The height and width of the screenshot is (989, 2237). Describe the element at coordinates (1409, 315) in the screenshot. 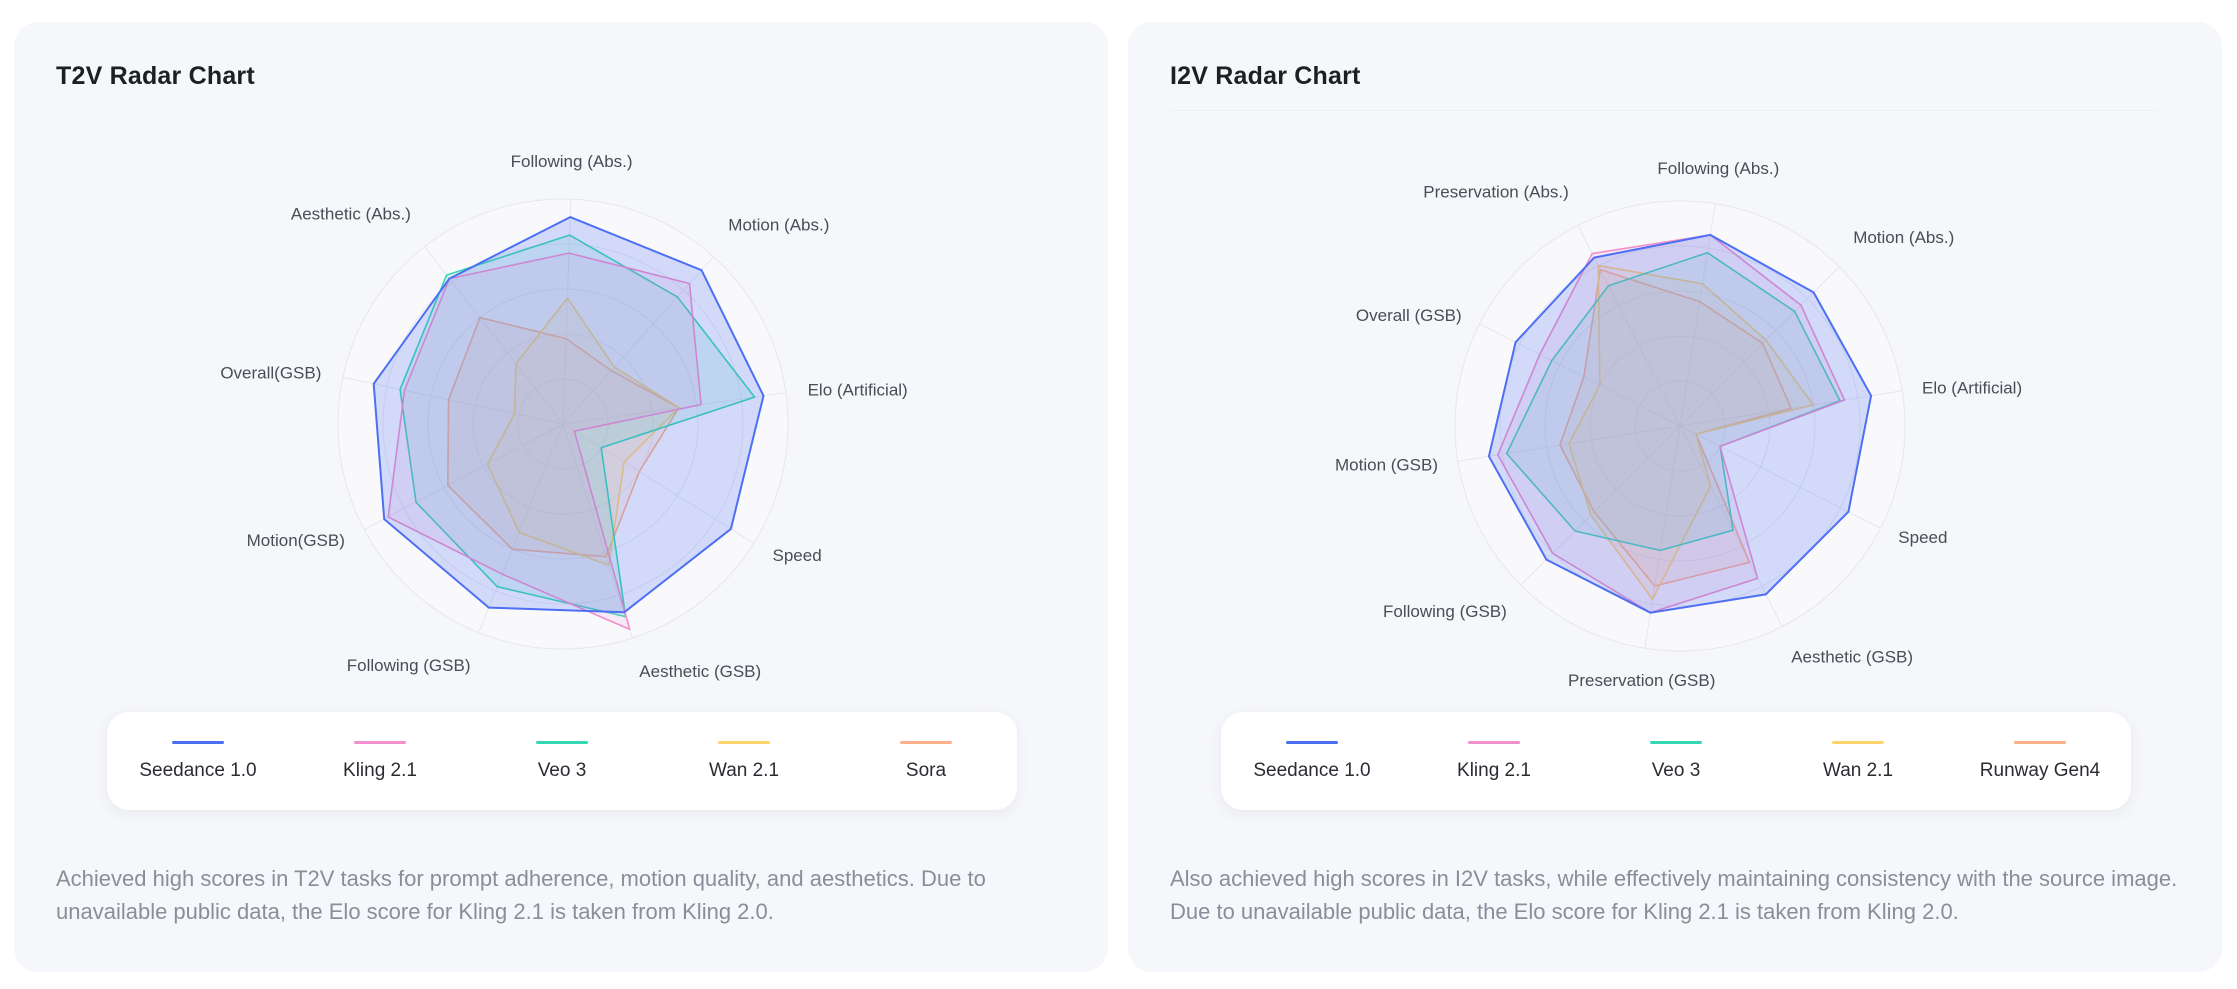

I see `axis-label-overall-gsb: Overall (GSB)` at that location.